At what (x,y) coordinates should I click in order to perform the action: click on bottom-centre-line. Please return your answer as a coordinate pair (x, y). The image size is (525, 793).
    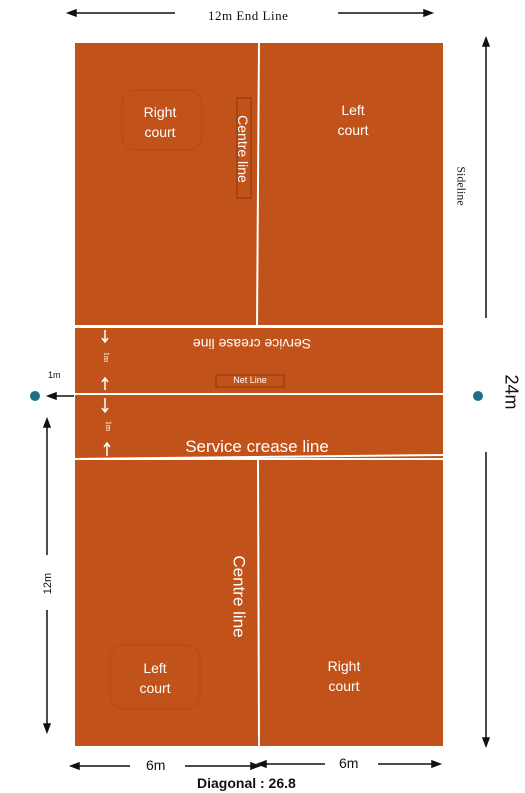
    Looking at the image, I should click on (258, 602).